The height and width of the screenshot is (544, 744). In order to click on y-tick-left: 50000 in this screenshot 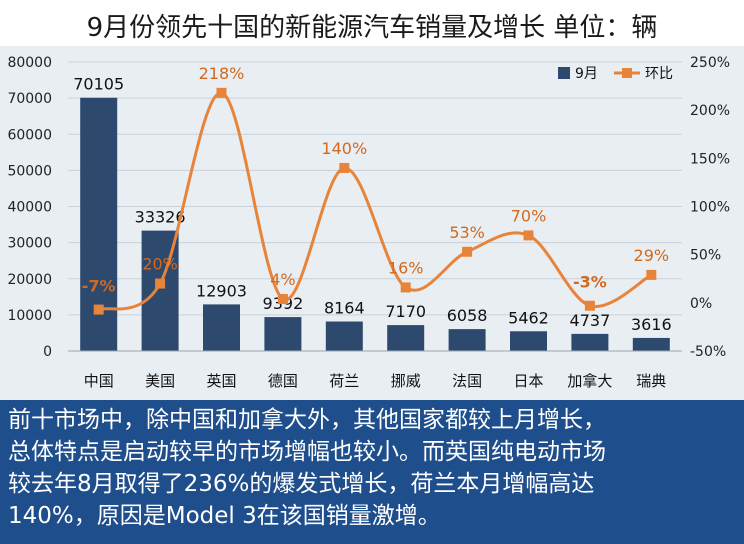, I will do `click(29, 171)`.